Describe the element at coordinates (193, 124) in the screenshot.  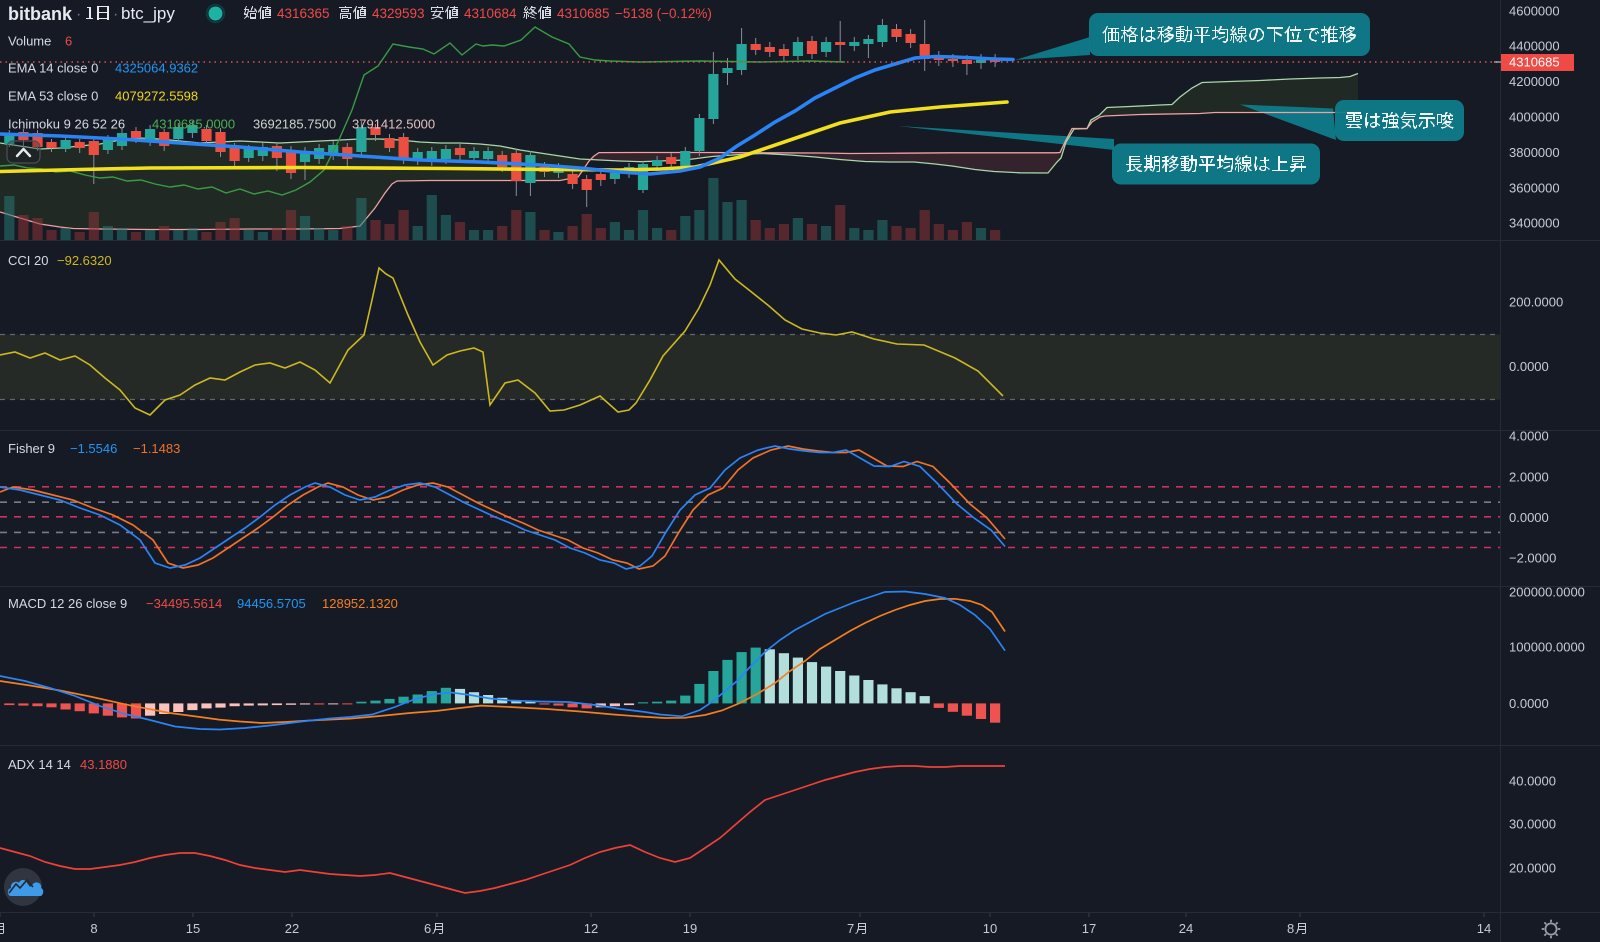
I see `svg-text: 4310685.0000` at that location.